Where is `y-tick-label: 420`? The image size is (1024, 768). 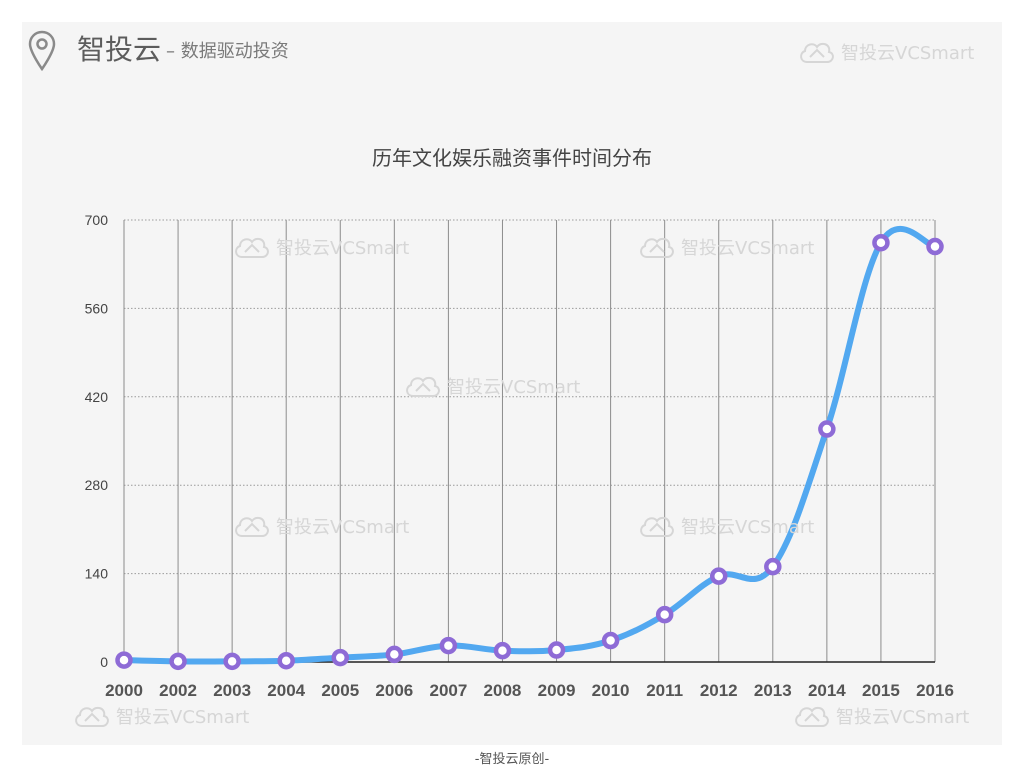 y-tick-label: 420 is located at coordinates (97, 397).